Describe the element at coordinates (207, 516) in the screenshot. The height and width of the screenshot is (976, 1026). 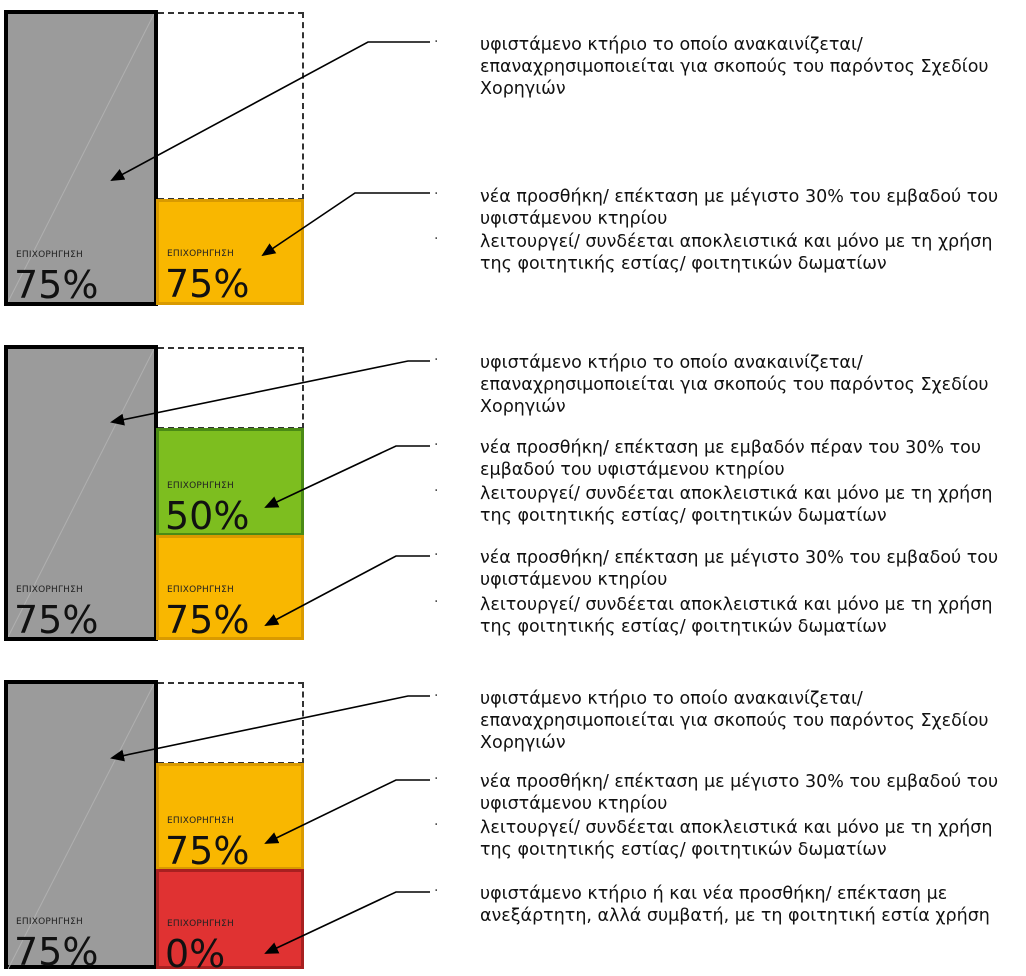
I see `extension-subsidy-percent: 50%` at that location.